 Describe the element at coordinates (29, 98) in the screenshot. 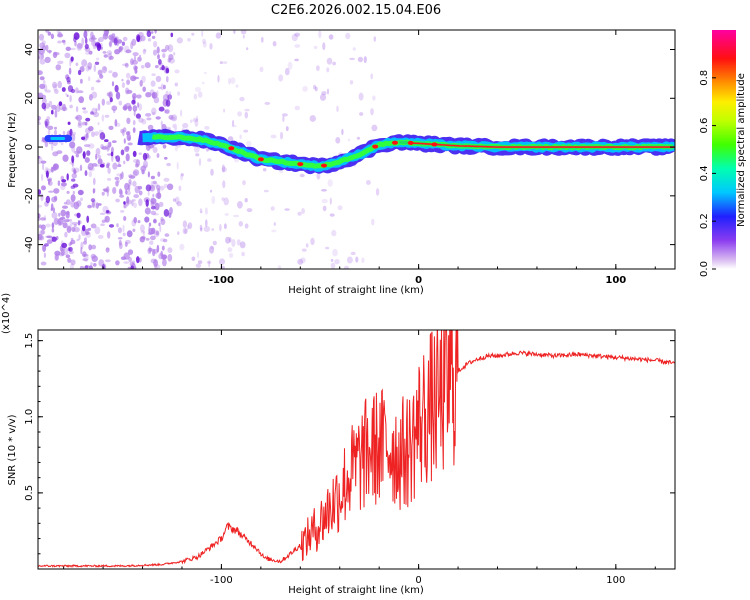

I see `spec-ytick-label: 20` at that location.